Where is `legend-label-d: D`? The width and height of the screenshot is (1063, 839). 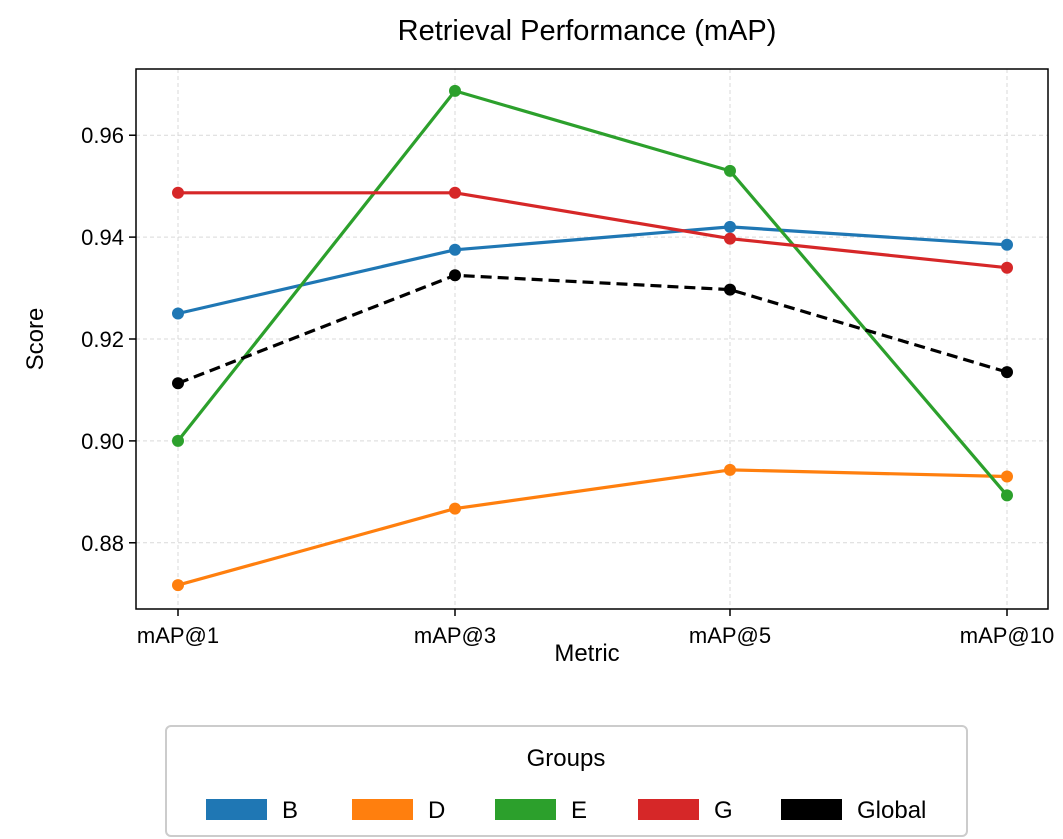 legend-label-d: D is located at coordinates (436, 810).